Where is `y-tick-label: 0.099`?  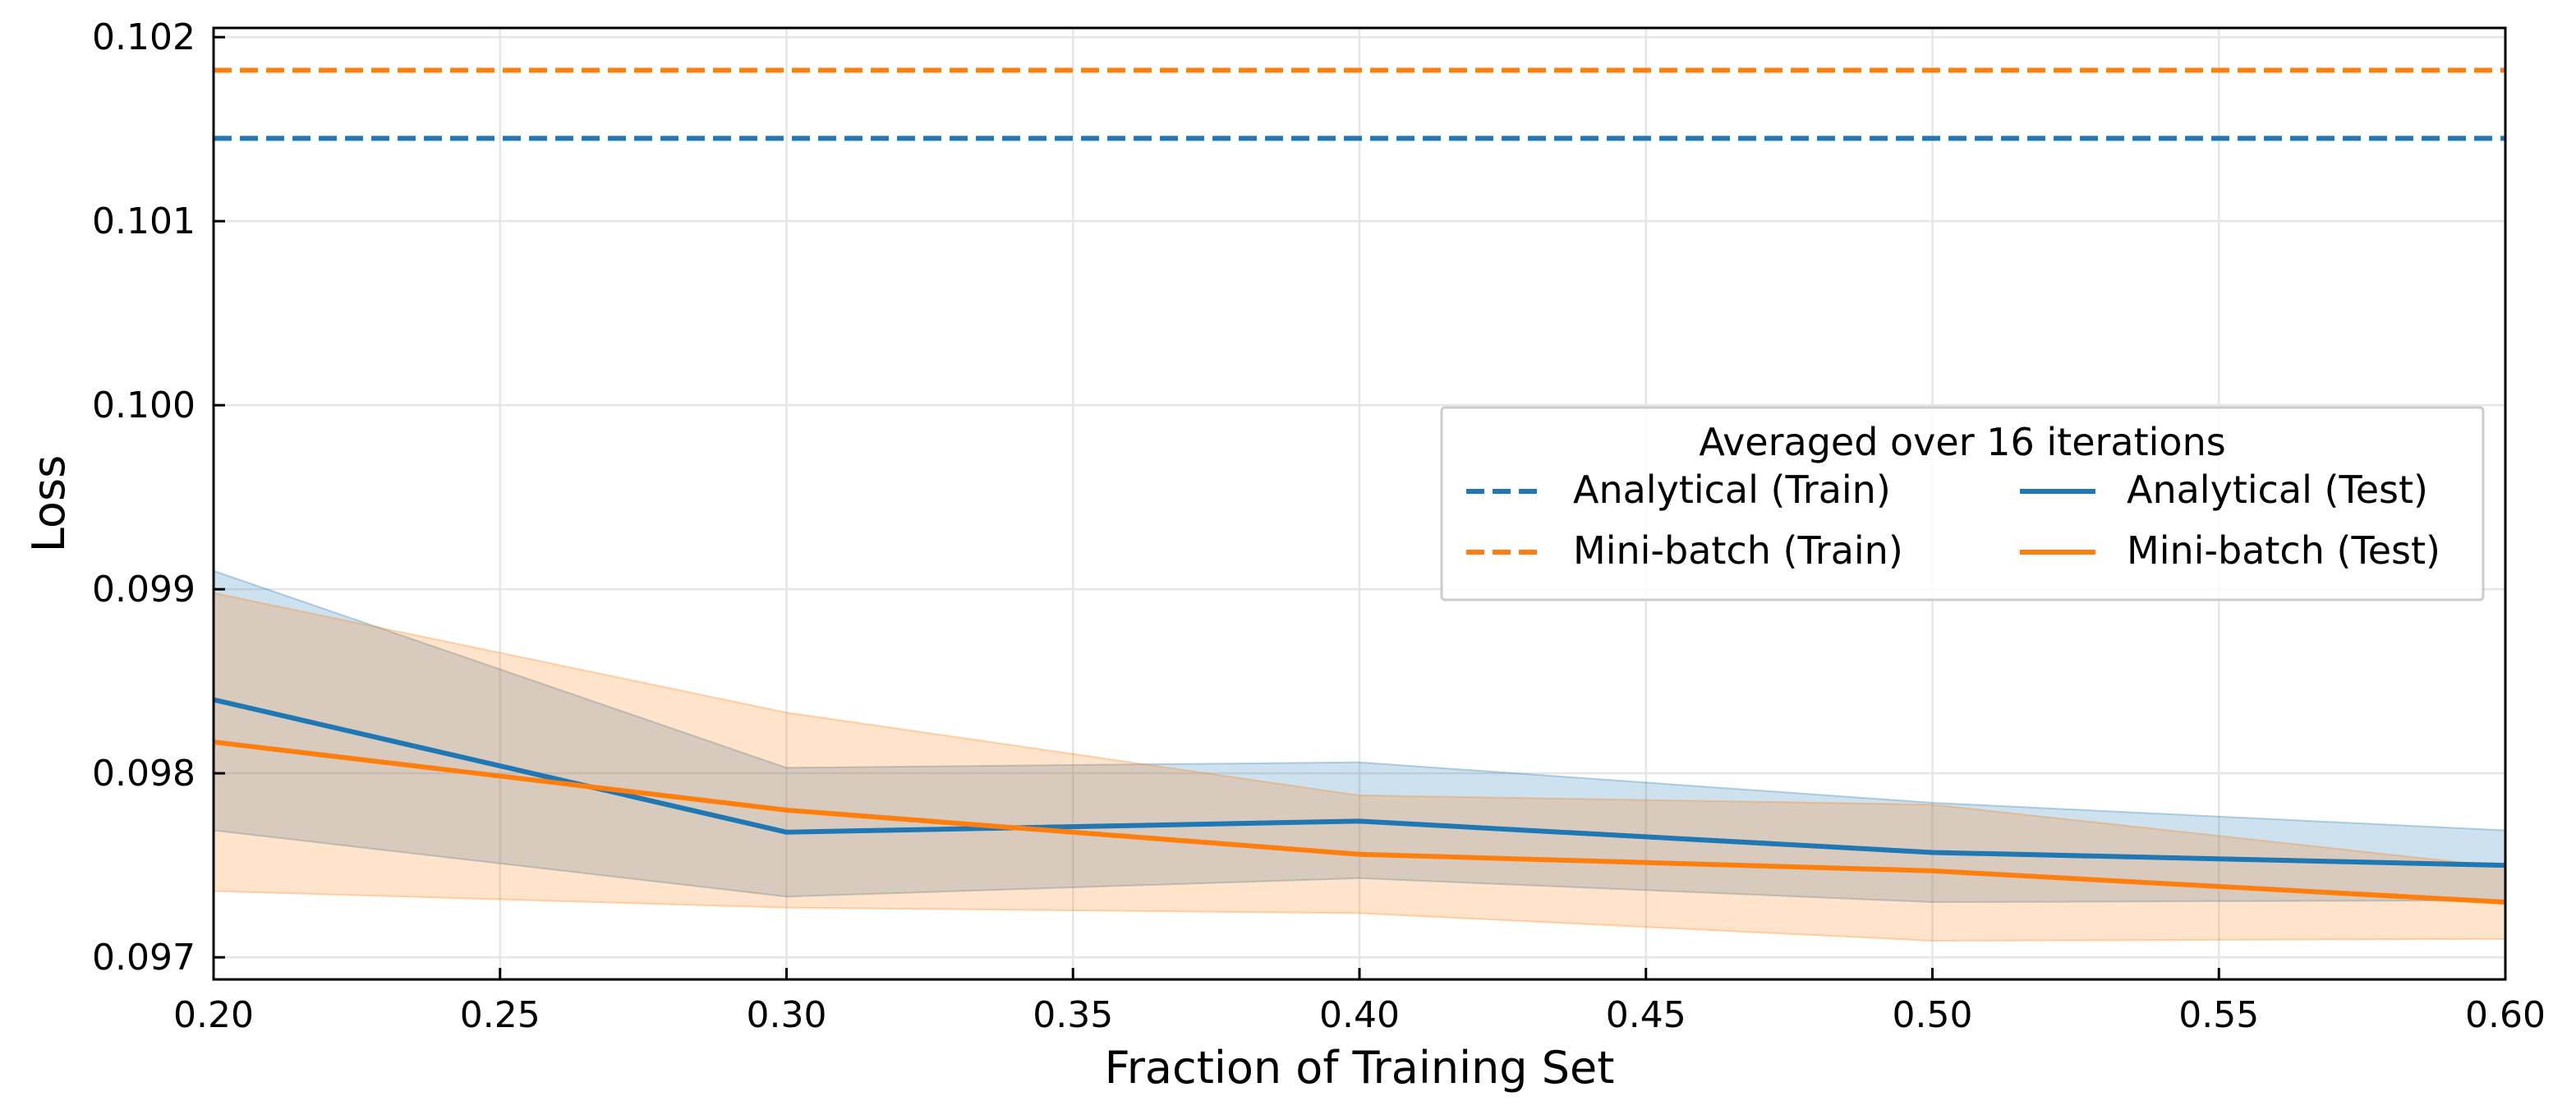
y-tick-label: 0.099 is located at coordinates (144, 589).